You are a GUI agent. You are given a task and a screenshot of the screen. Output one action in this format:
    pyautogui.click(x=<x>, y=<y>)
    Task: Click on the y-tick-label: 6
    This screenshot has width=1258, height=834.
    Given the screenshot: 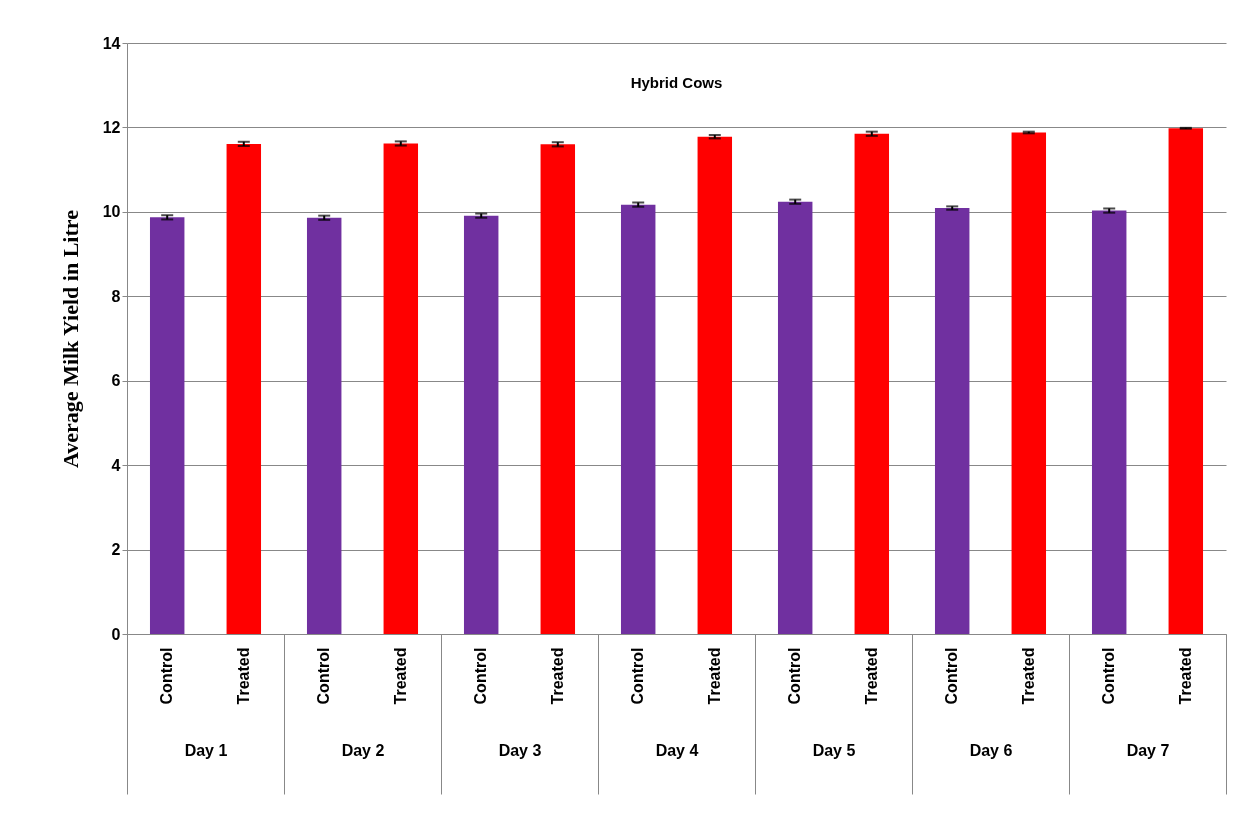 What is the action you would take?
    pyautogui.click(x=116, y=381)
    